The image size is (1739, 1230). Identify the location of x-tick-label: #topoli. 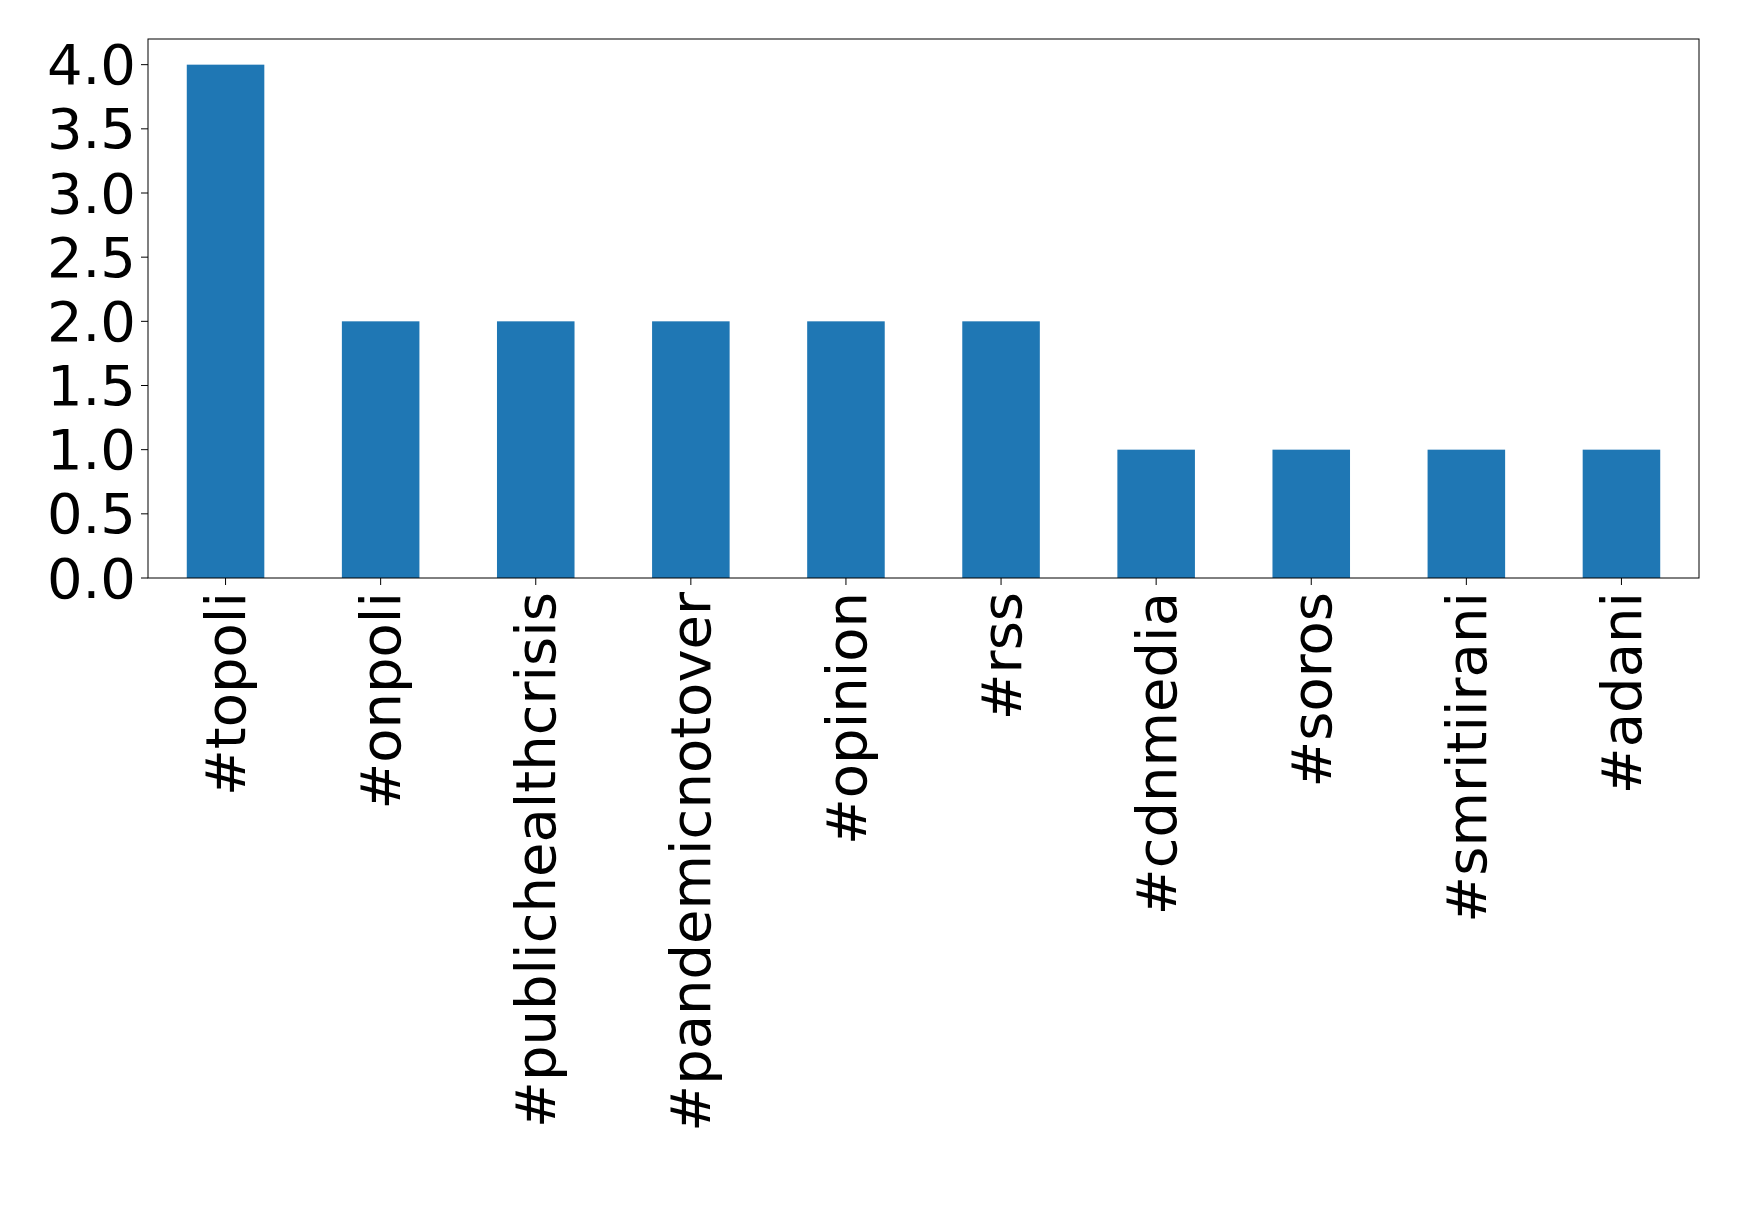
(226, 694).